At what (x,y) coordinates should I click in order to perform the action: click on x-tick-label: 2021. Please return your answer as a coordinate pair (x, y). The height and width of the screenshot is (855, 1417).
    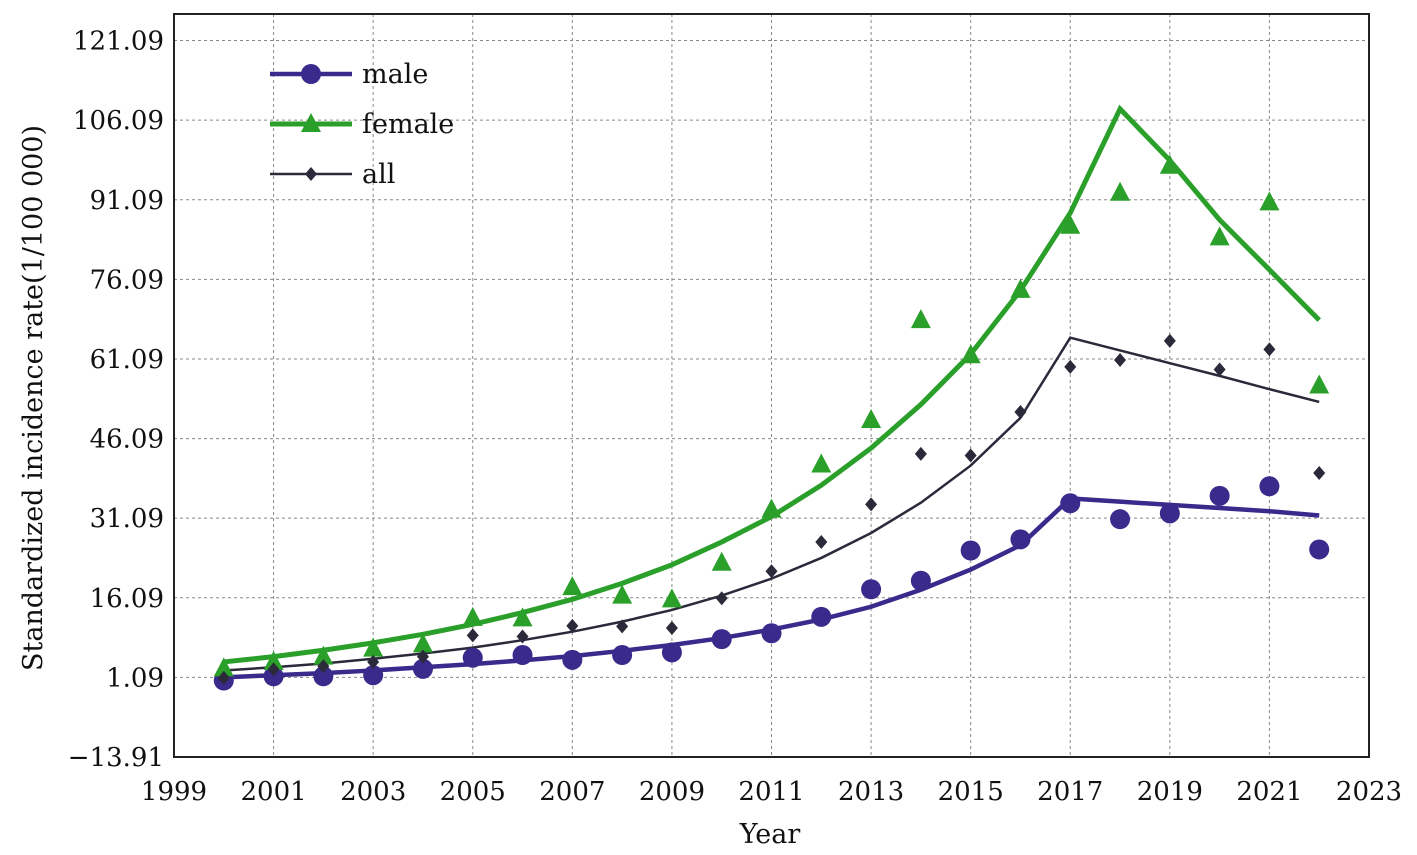
    Looking at the image, I should click on (1269, 792).